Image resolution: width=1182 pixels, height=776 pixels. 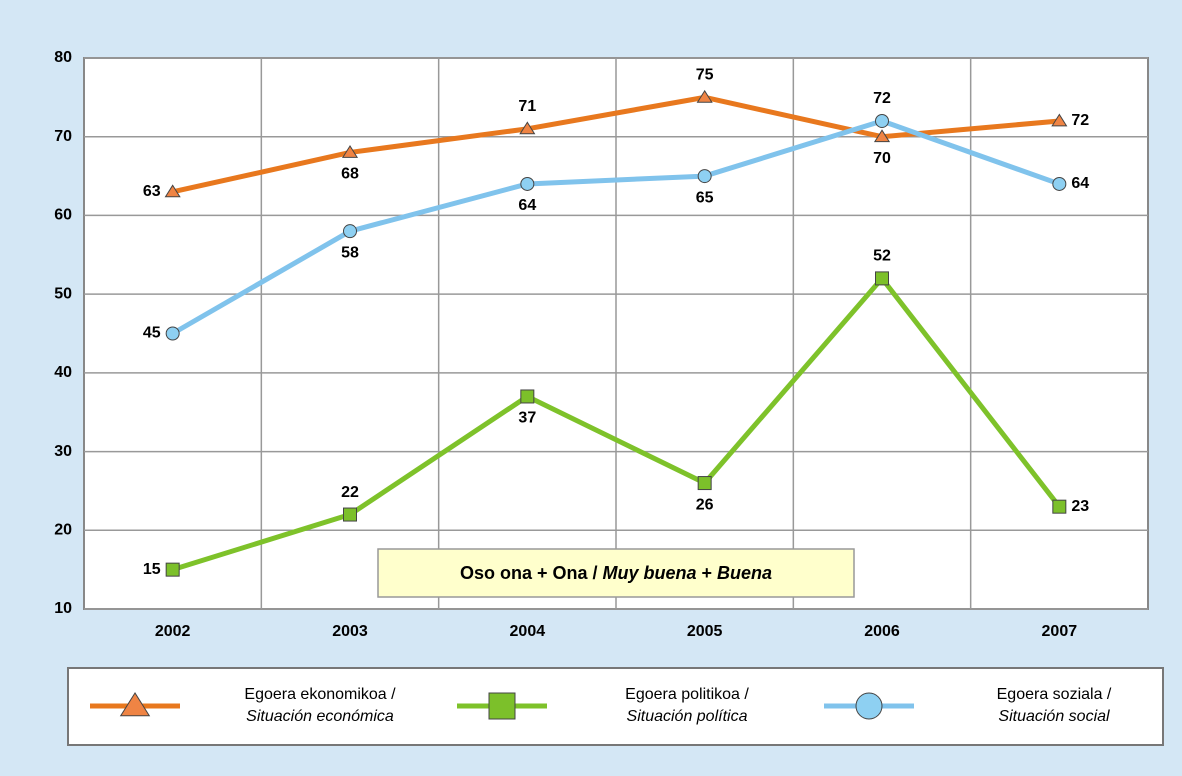 What do you see at coordinates (350, 492) in the screenshot?
I see `data-label: 22` at bounding box center [350, 492].